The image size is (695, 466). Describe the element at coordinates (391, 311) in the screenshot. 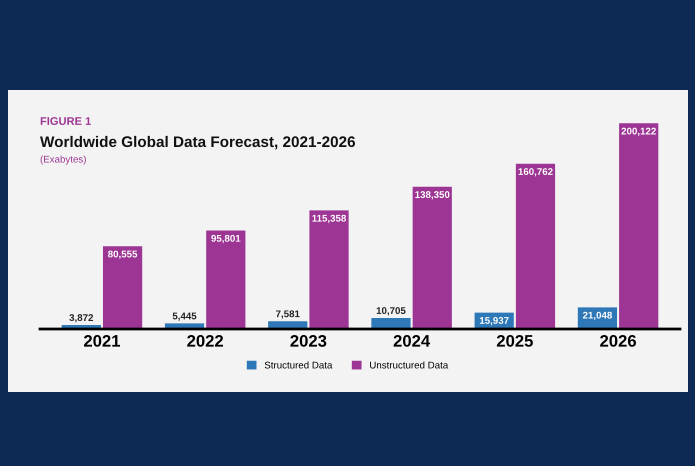

I see `data-label: 10,705` at that location.